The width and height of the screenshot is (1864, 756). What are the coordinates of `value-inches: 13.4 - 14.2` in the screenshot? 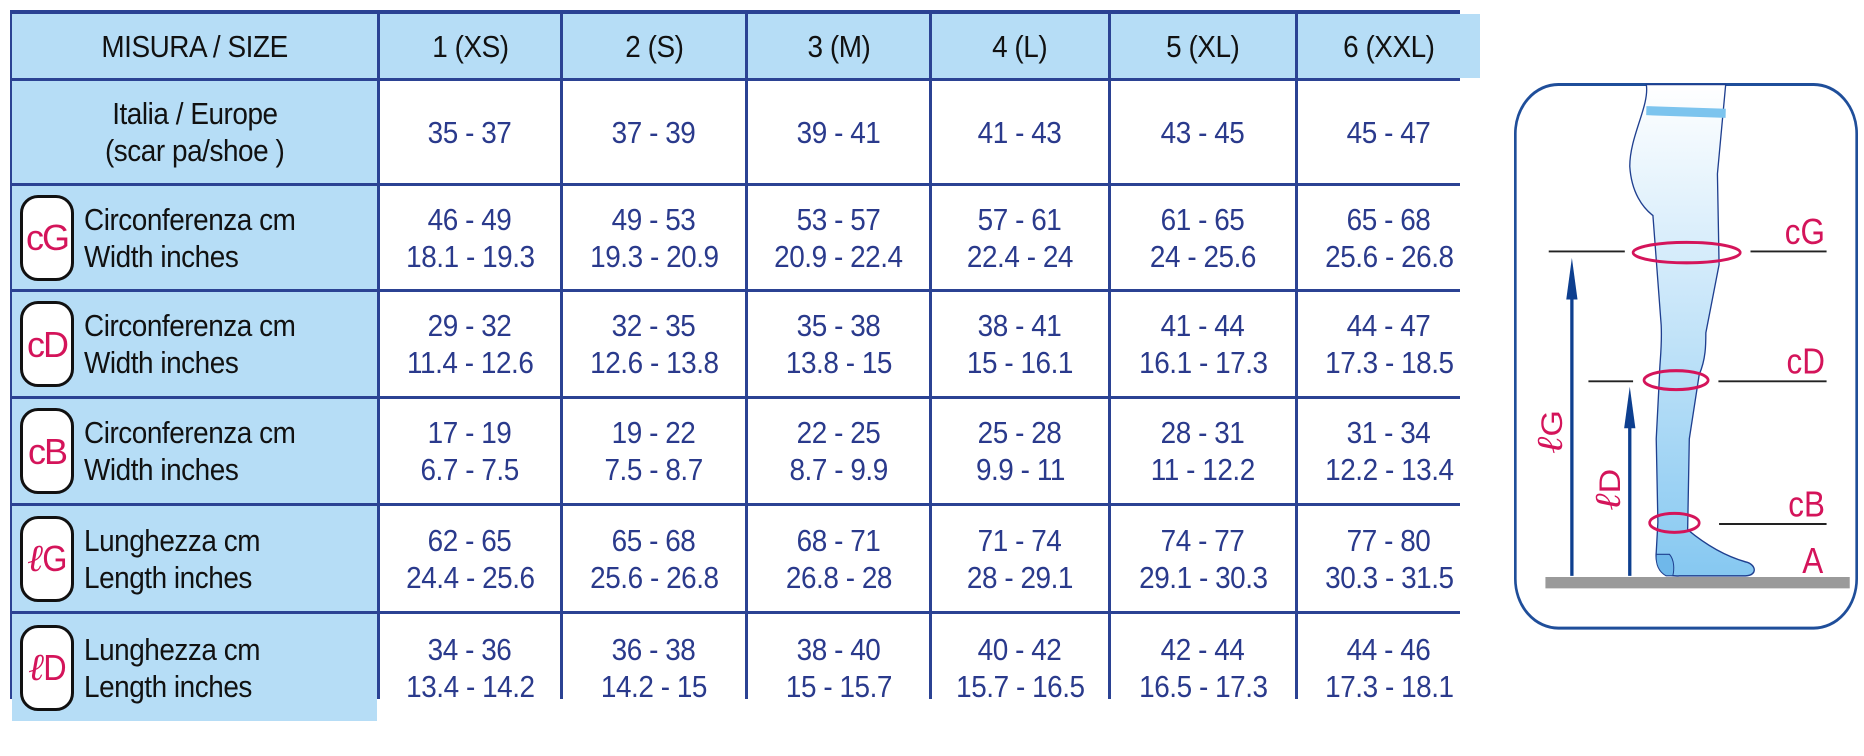 It's located at (470, 686).